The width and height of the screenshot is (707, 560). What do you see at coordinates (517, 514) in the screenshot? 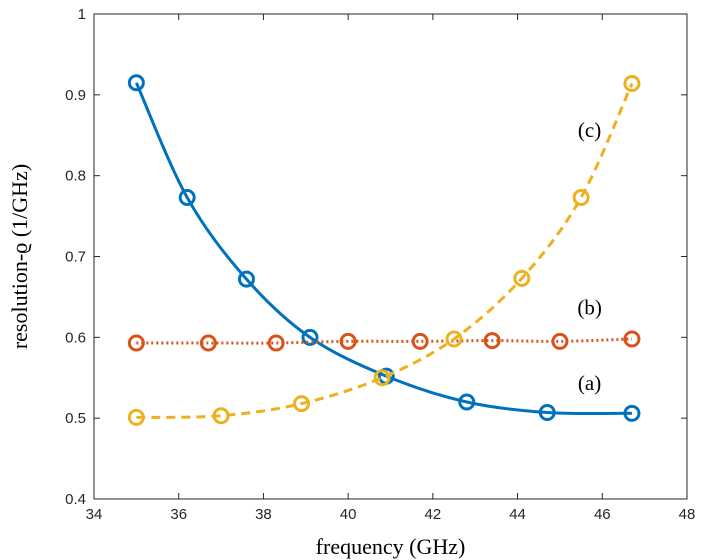
I see `x-tick-label: 44` at bounding box center [517, 514].